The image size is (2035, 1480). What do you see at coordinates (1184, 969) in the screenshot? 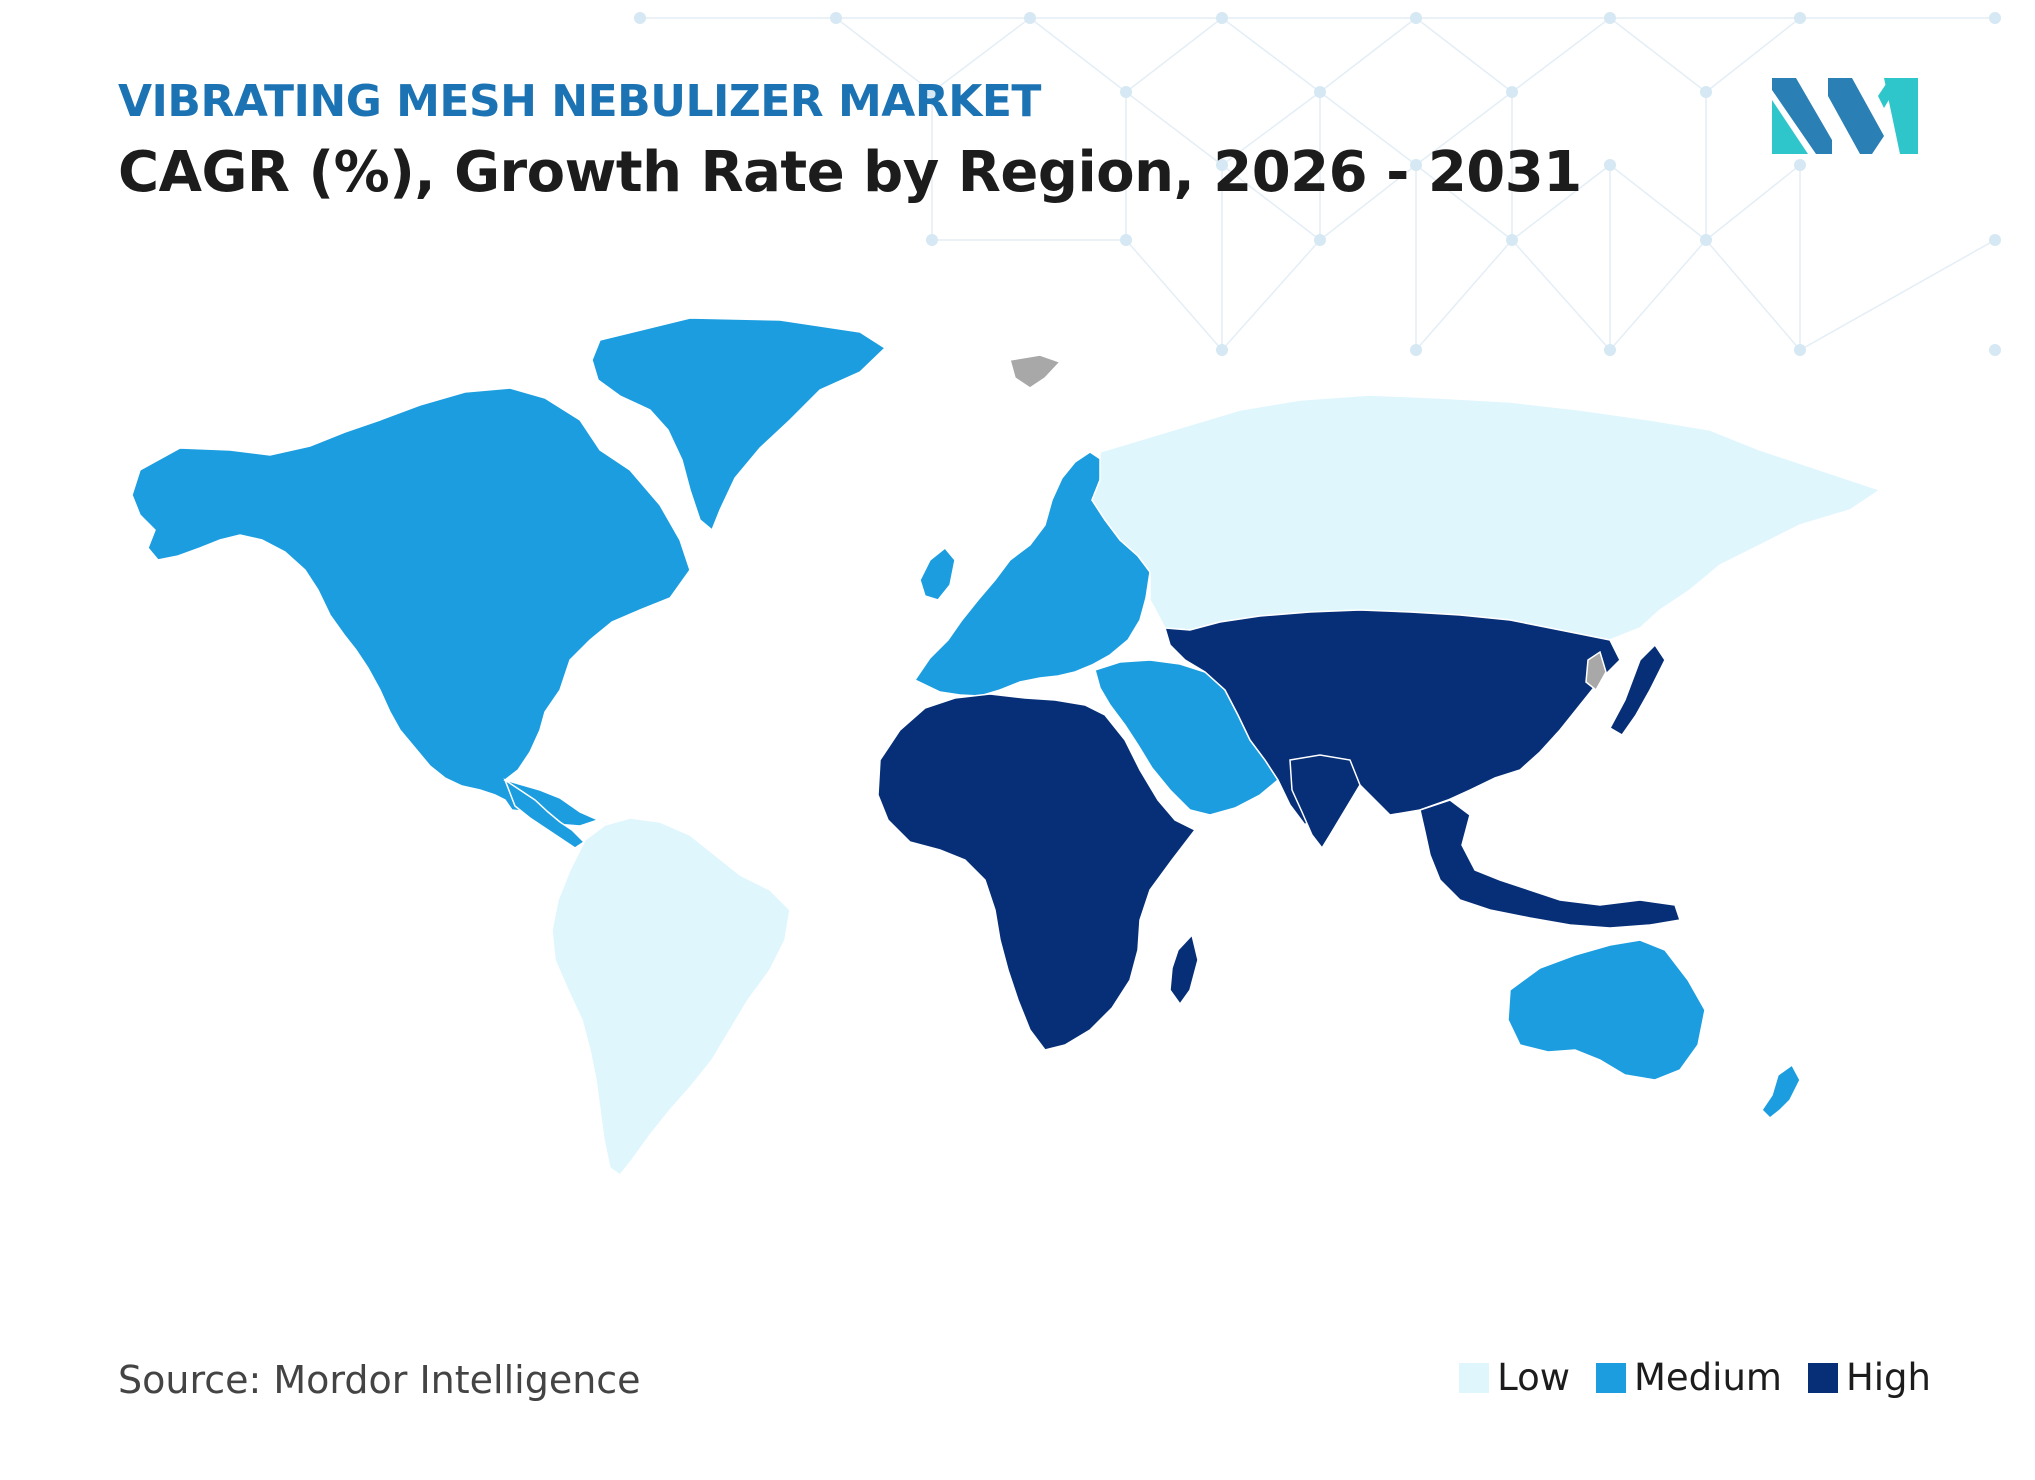
I see `region-madagascar` at bounding box center [1184, 969].